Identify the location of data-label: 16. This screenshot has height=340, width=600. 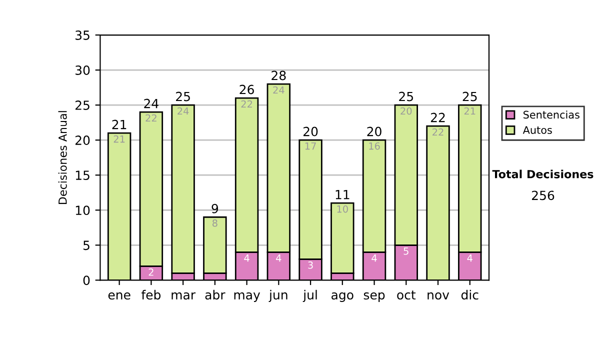
(374, 146).